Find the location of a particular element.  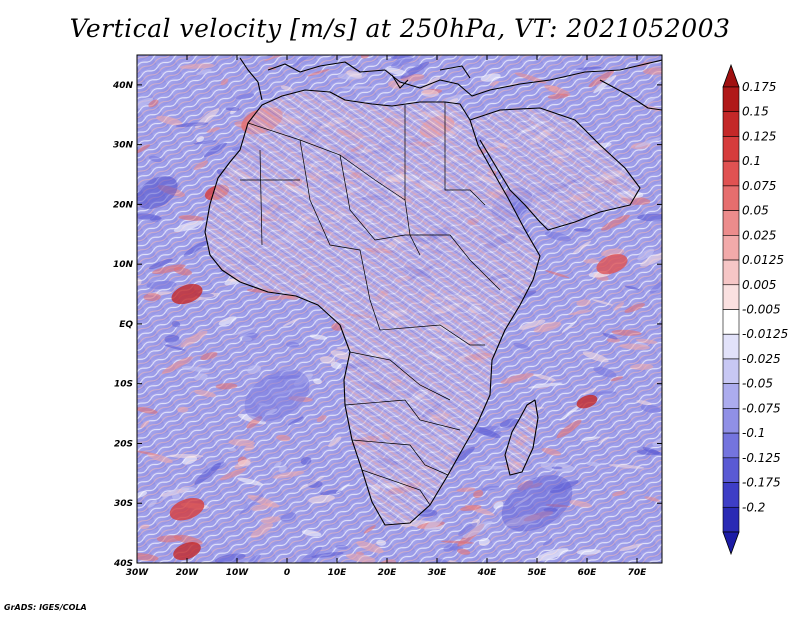

colorbar-level-label: 0.075 is located at coordinates (759, 186).